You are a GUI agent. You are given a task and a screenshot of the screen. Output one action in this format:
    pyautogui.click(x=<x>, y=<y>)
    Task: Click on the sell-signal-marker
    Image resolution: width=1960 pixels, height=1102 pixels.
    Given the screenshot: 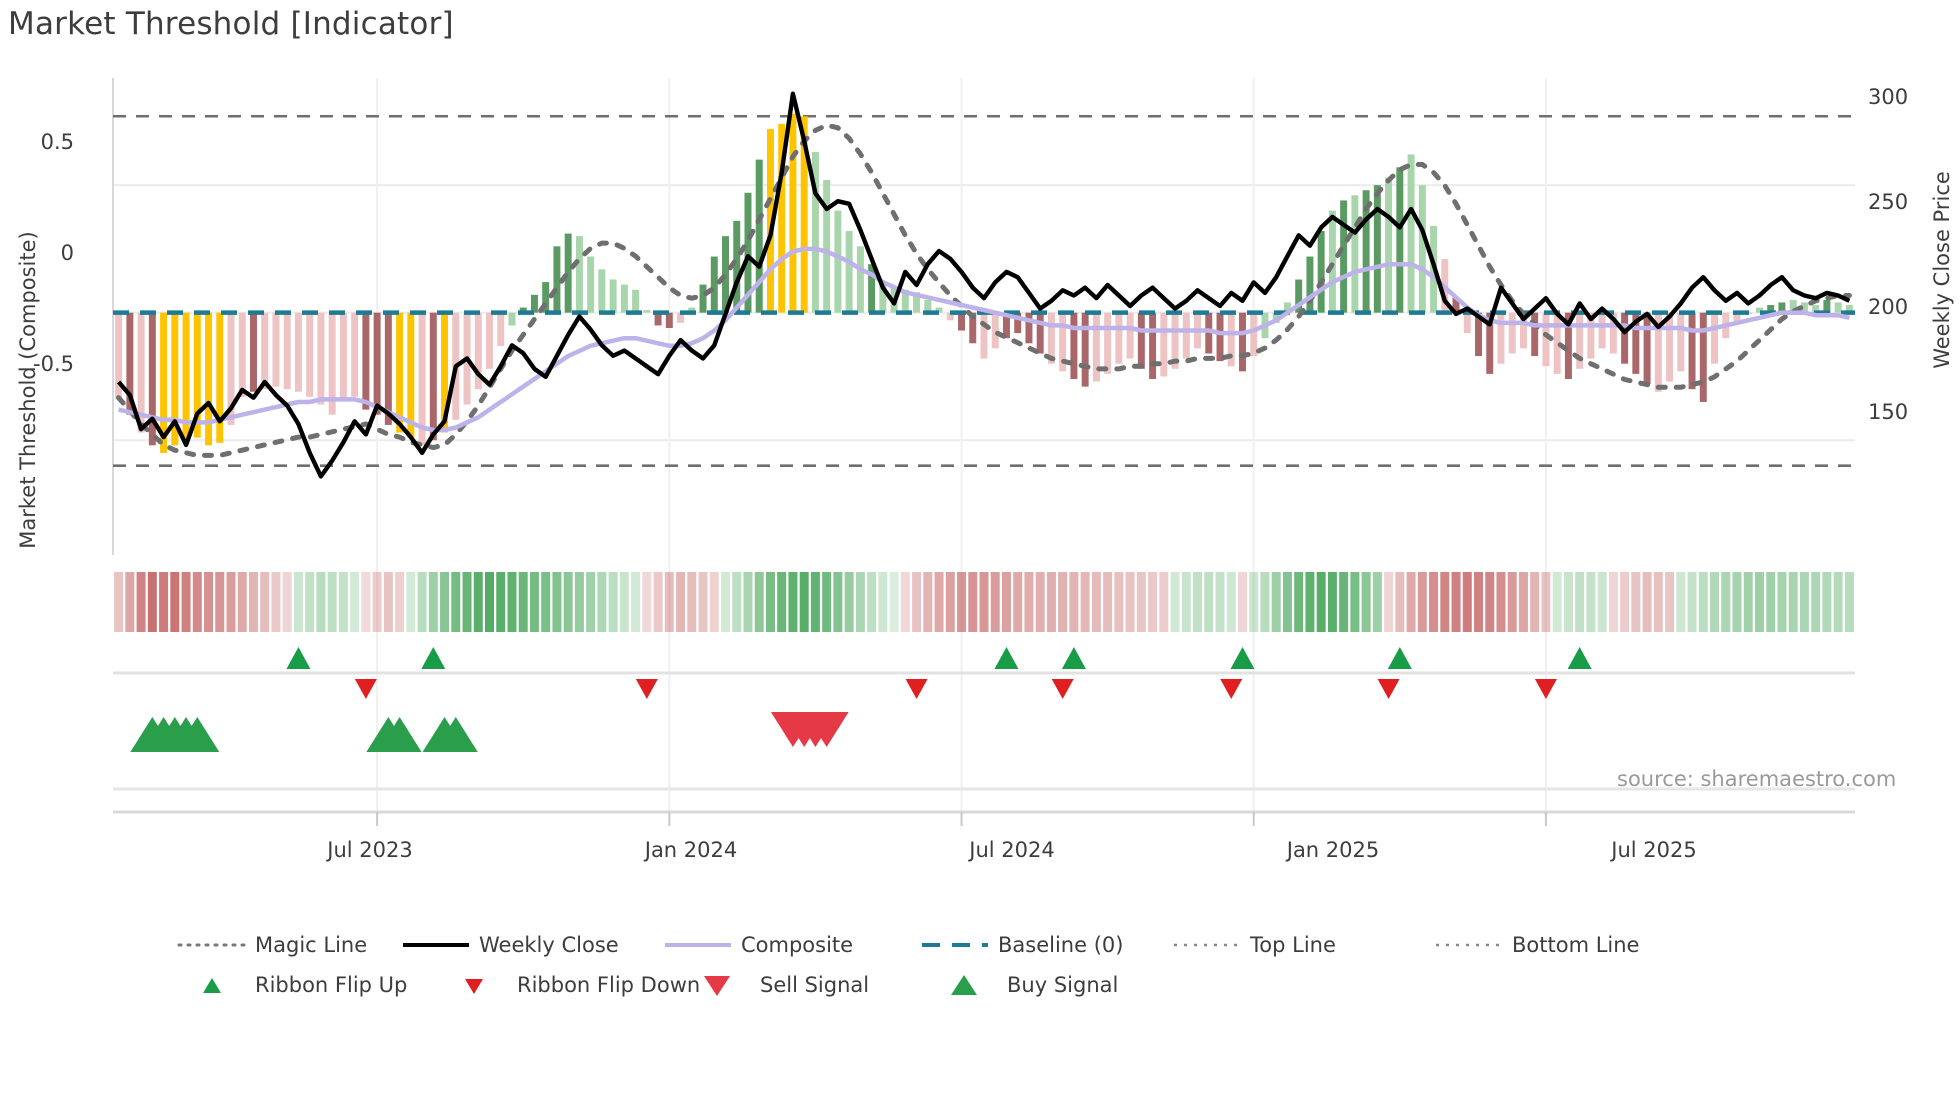 What is the action you would take?
    pyautogui.click(x=826, y=729)
    